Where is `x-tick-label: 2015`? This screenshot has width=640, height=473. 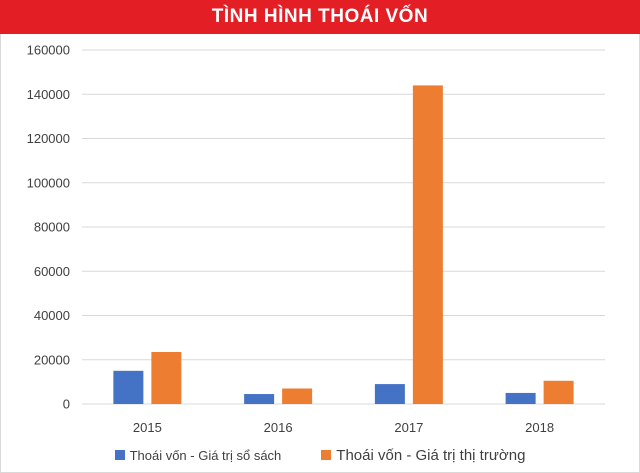
x-tick-label: 2015 is located at coordinates (147, 427).